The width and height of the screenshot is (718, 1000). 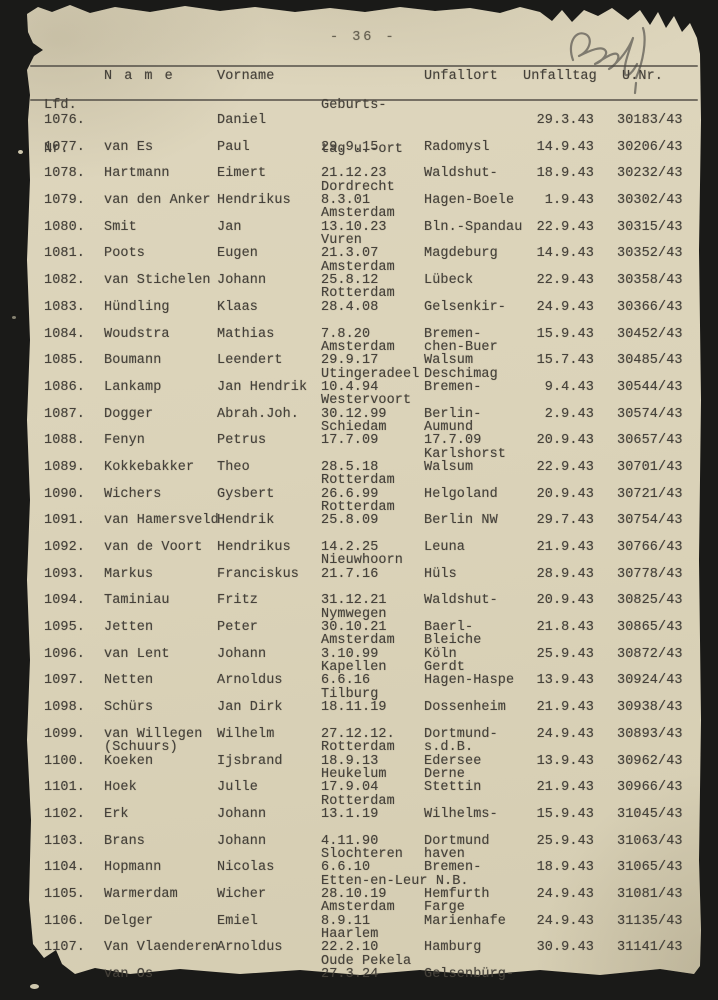 I want to click on accident-place-line1: Baerl-, so click(x=449, y=628).